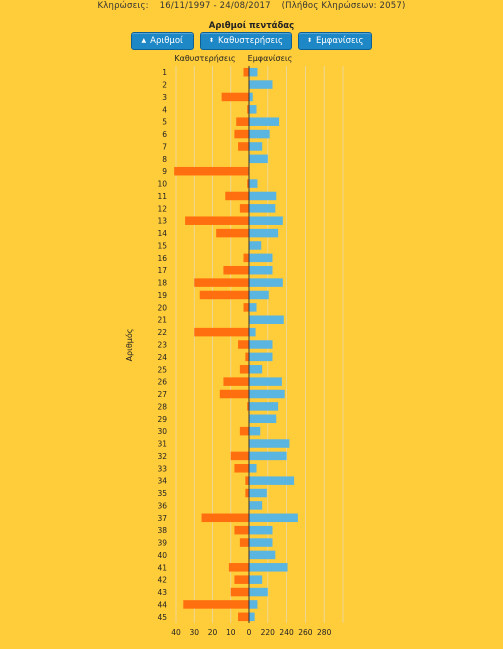  I want to click on category-label-26: 26, so click(162, 382).